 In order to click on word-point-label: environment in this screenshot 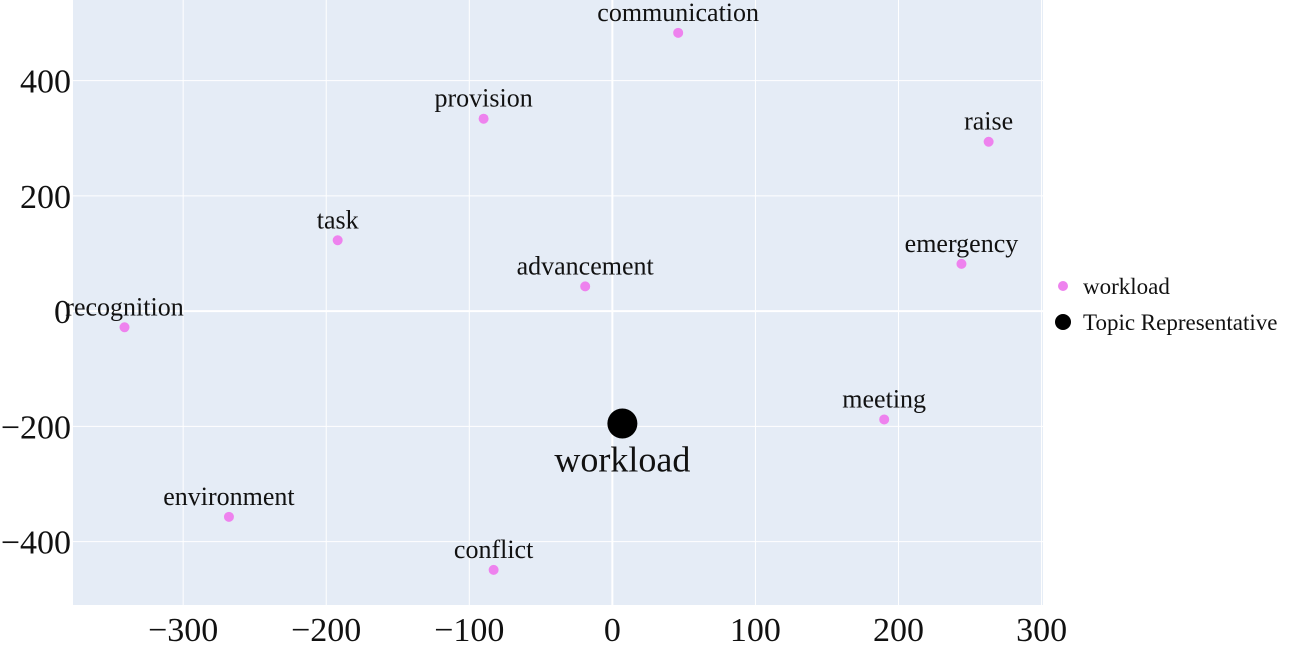, I will do `click(229, 496)`.